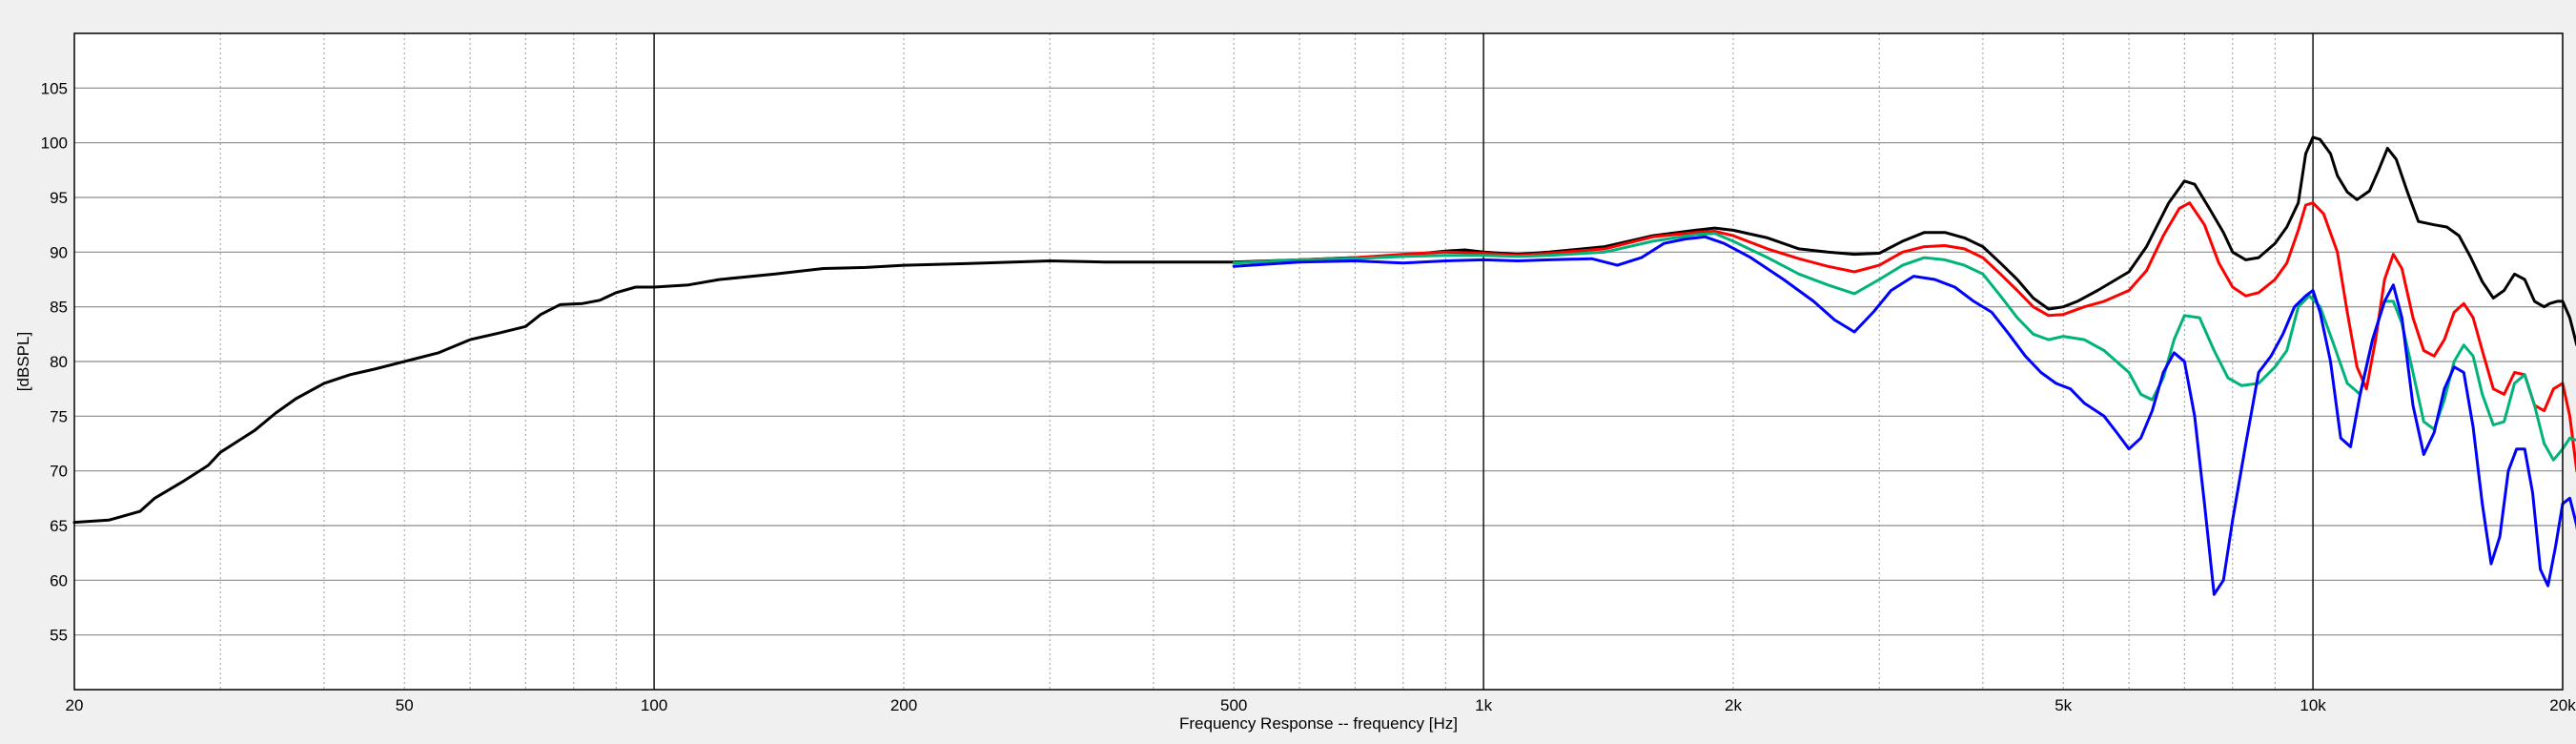 The height and width of the screenshot is (744, 2576). What do you see at coordinates (903, 705) in the screenshot?
I see `x-tick-label: 200` at bounding box center [903, 705].